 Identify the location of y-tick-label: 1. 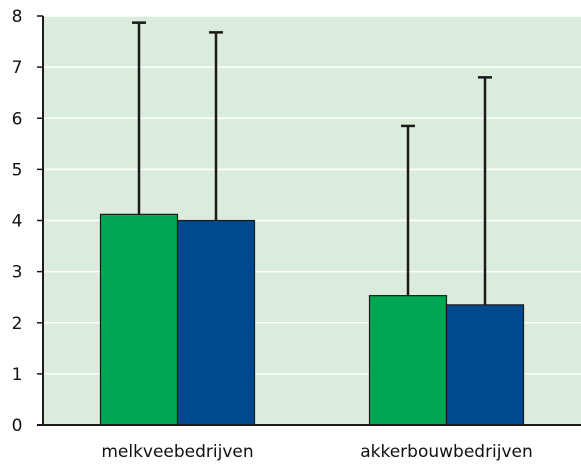
(17, 375).